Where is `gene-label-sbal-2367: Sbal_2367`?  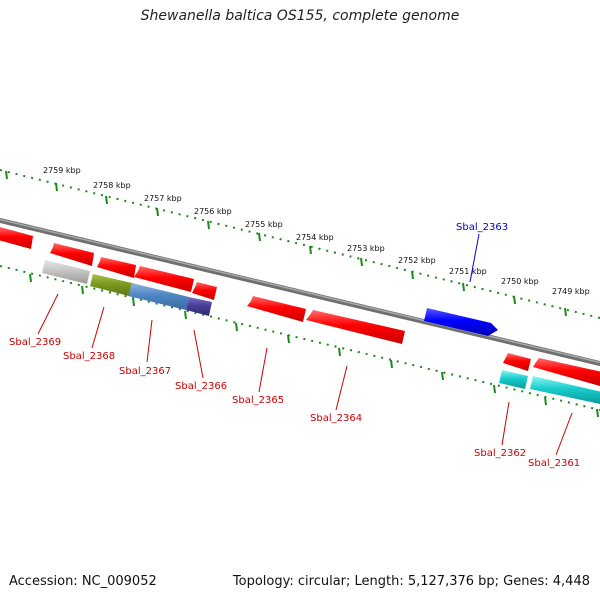
gene-label-sbal-2367: Sbal_2367 is located at coordinates (145, 371).